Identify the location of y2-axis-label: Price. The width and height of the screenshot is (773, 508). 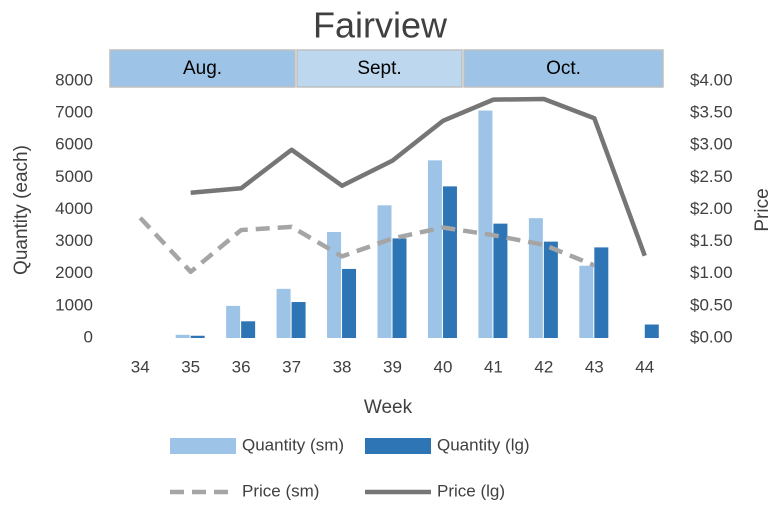
(762, 209).